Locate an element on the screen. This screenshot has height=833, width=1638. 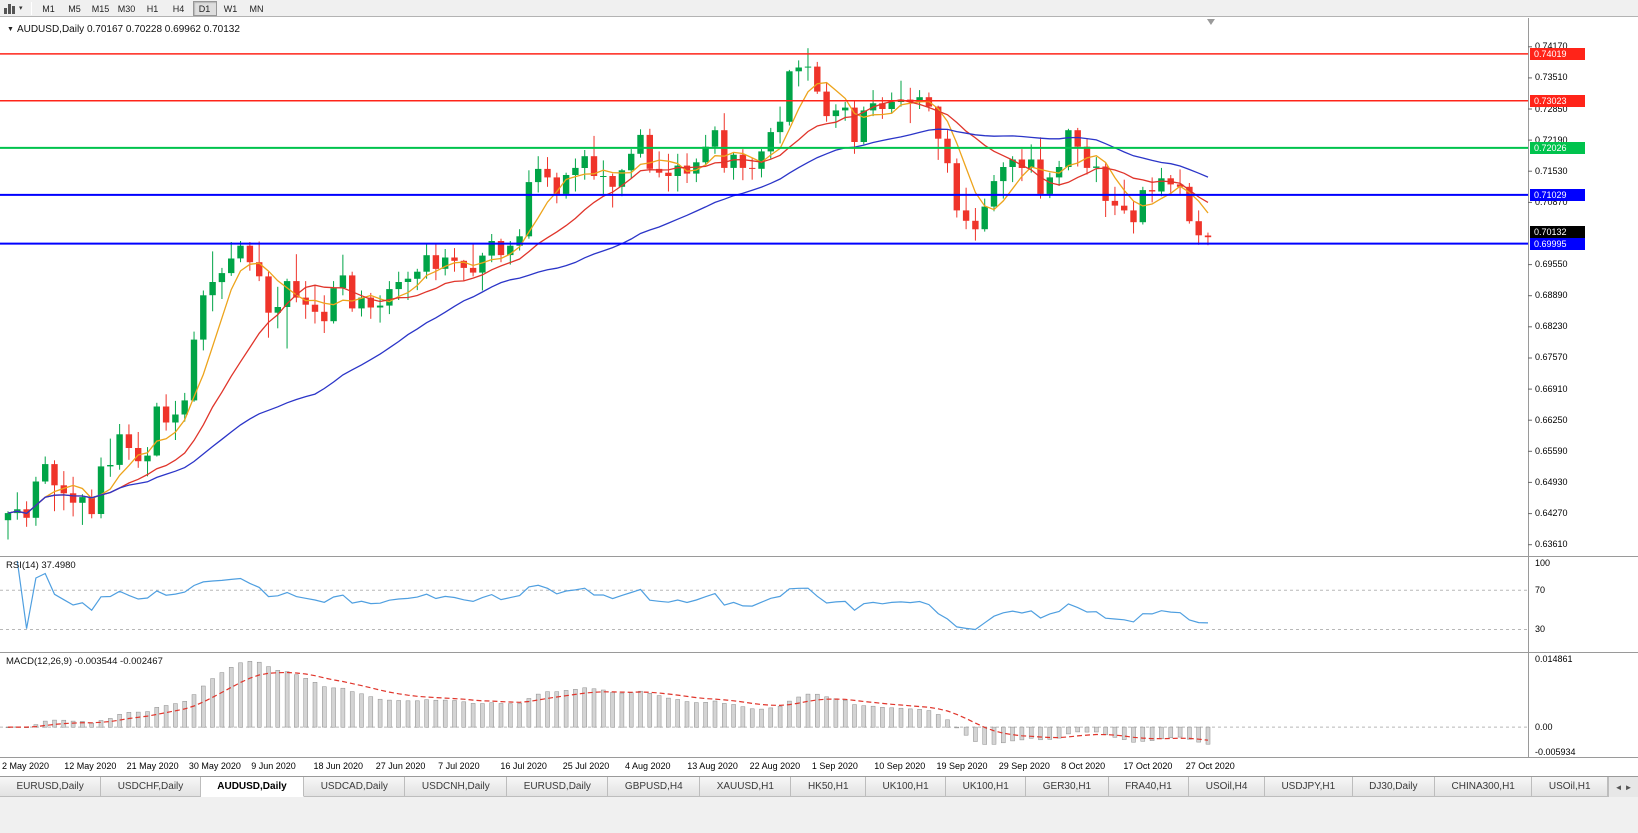
price-tick-label: 0.71530 is located at coordinates (1551, 170).